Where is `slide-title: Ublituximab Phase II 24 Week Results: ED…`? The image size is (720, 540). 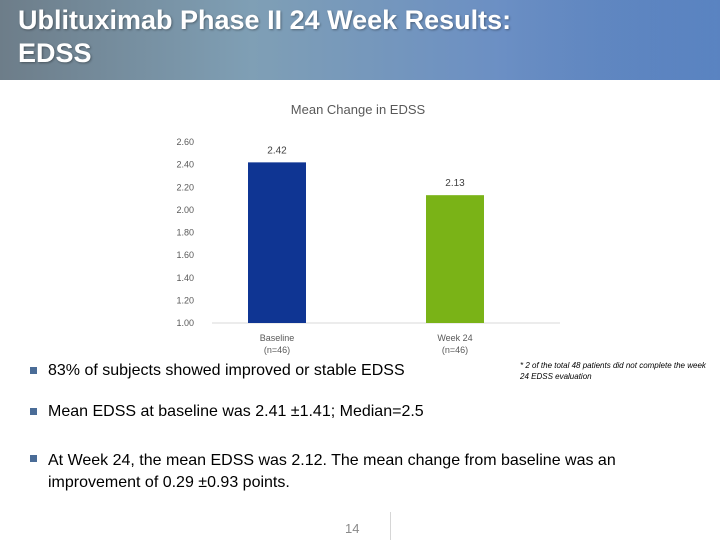
slide-title: Ublituximab Phase II 24 Week Results: ED… is located at coordinates (265, 36).